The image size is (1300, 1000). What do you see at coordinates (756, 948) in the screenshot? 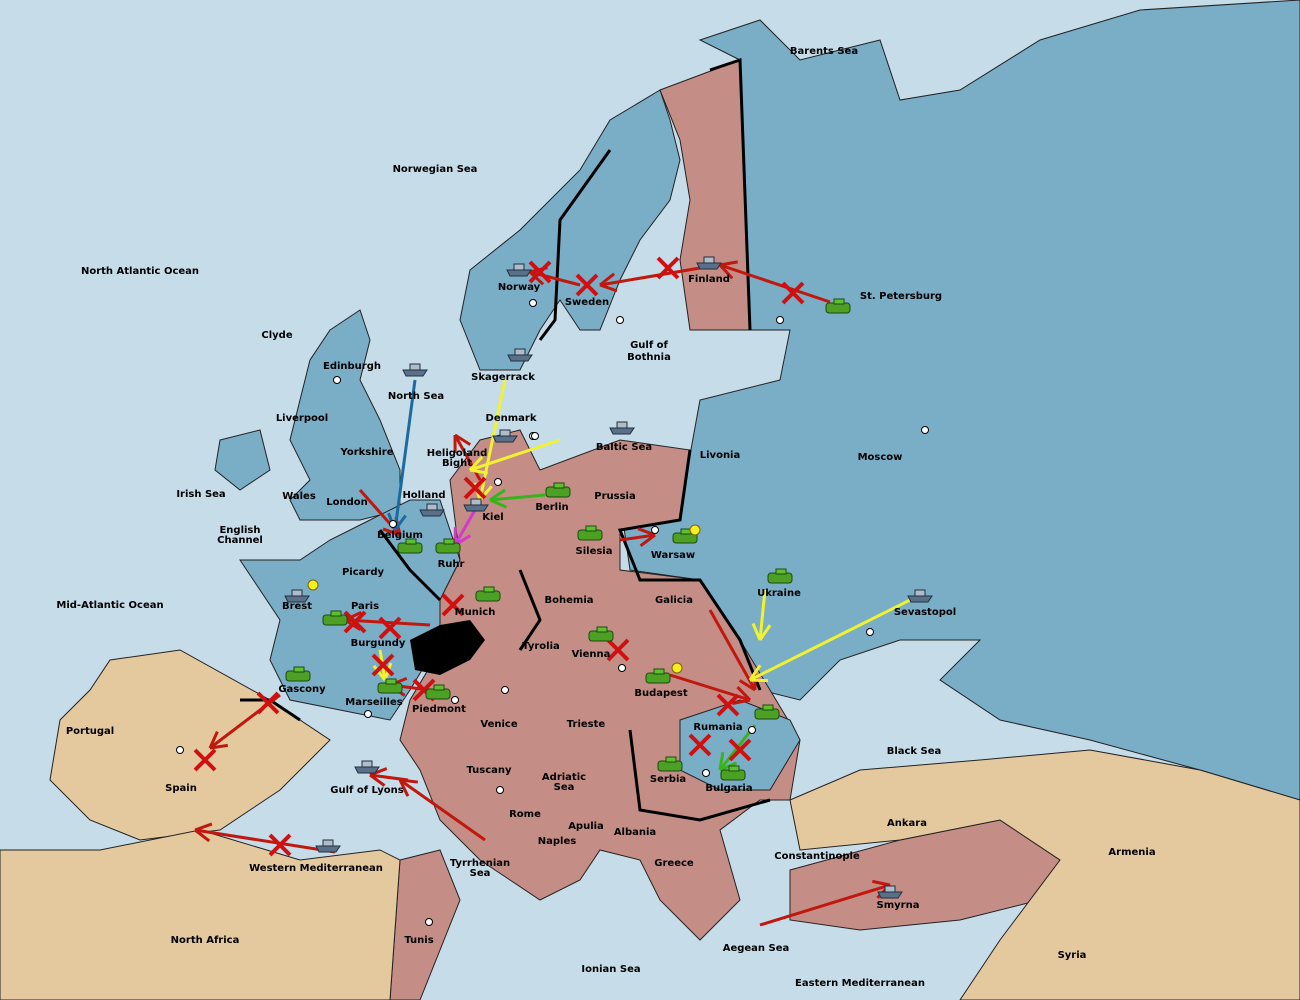
I see `territory-label: Aegean Sea` at bounding box center [756, 948].